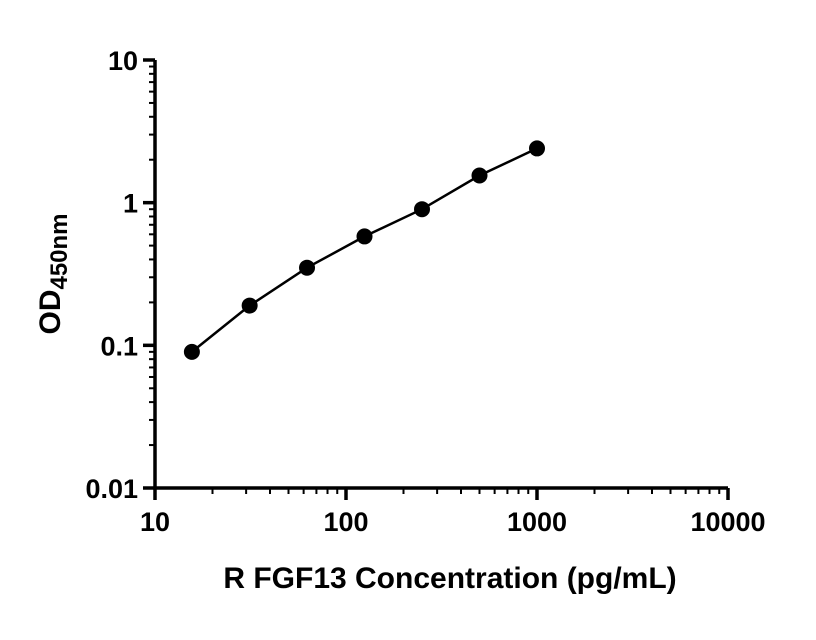  I want to click on x-axis-title: R FGF13 Concentration (pg/mL), so click(449, 578).